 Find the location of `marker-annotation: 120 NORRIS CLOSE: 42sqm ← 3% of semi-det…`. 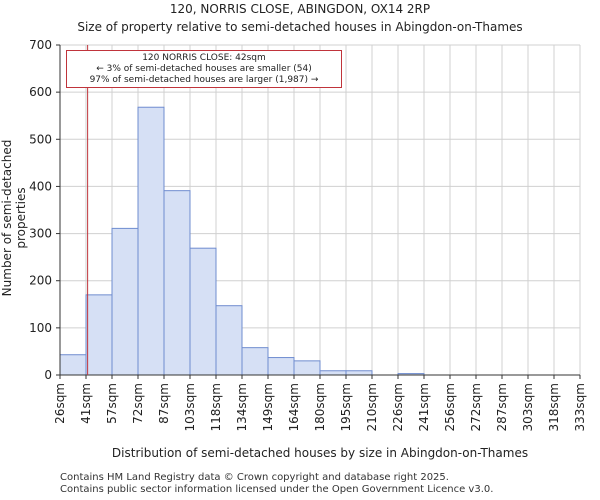

marker-annotation: 120 NORRIS CLOSE: 42sqm ← 3% of semi-det… is located at coordinates (204, 69).